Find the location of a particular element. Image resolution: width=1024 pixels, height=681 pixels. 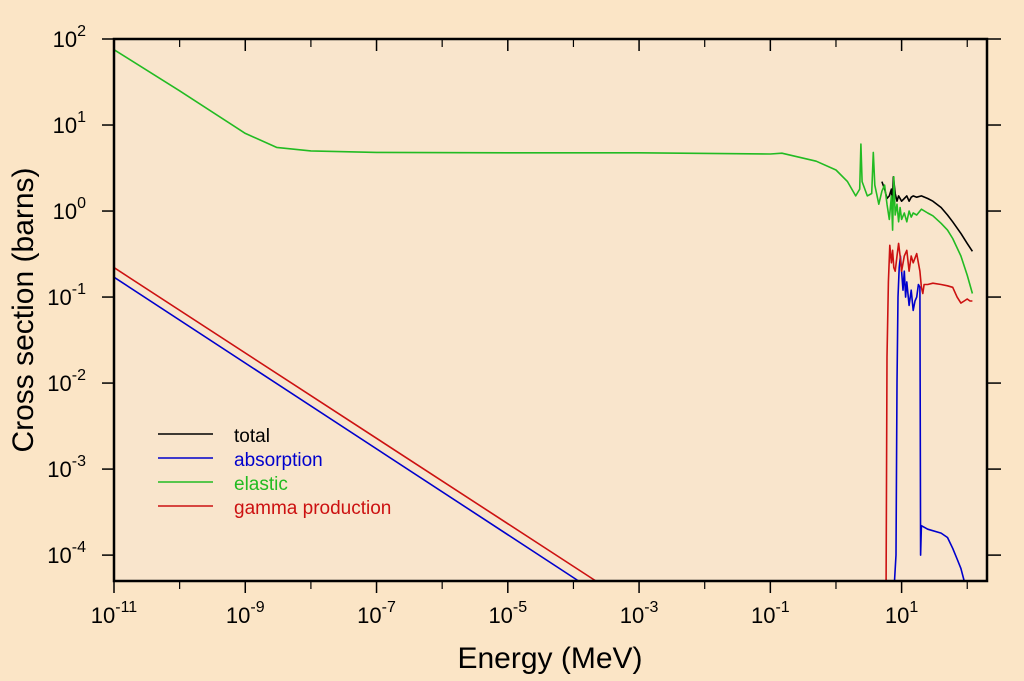

y-axis-label: Cross section (barns) is located at coordinates (23, 309).